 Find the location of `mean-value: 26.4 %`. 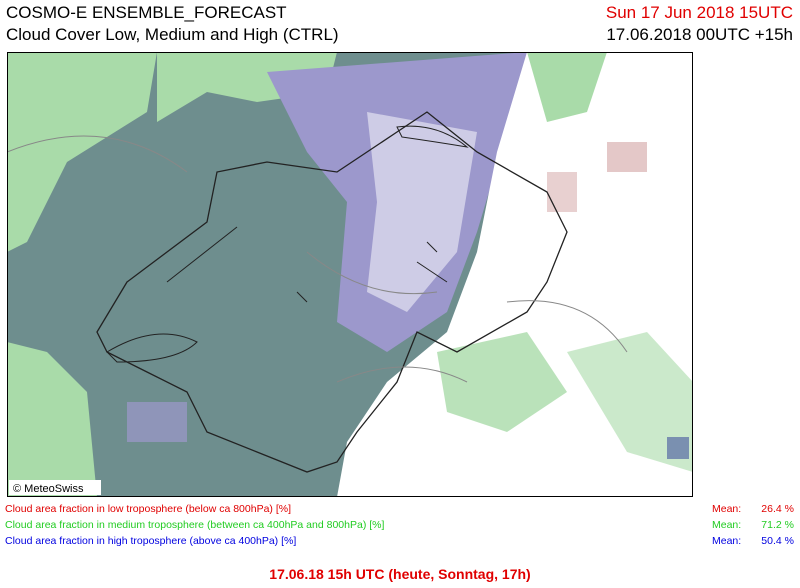

mean-value: 26.4 % is located at coordinates (777, 509).